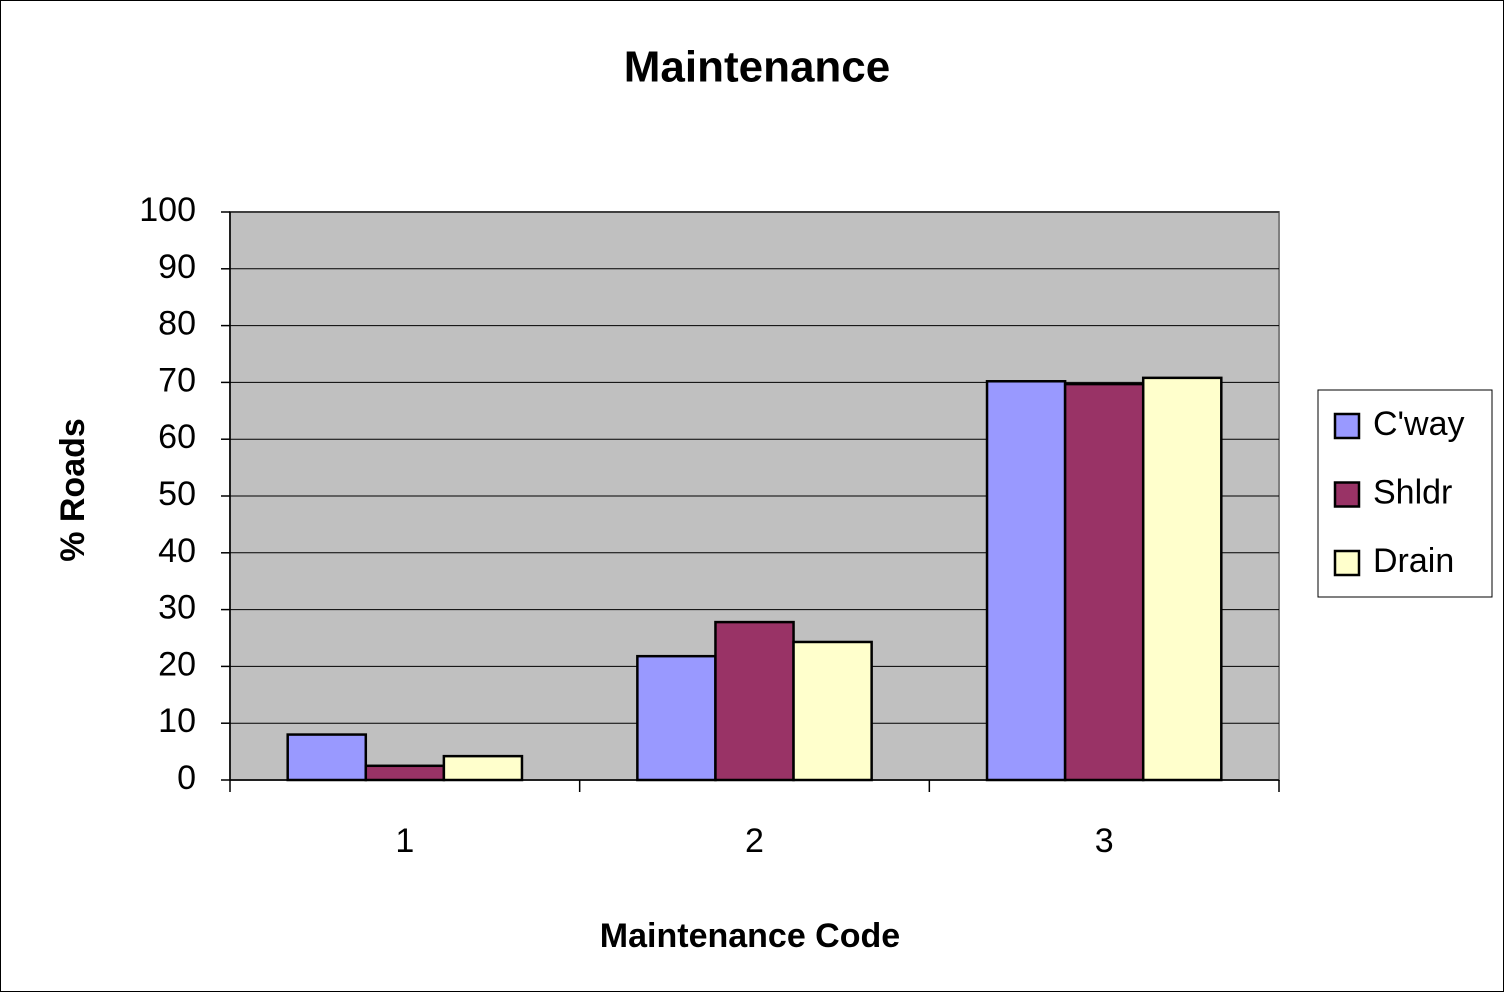  Describe the element at coordinates (1104, 841) in the screenshot. I see `x-tick-label: 3` at that location.